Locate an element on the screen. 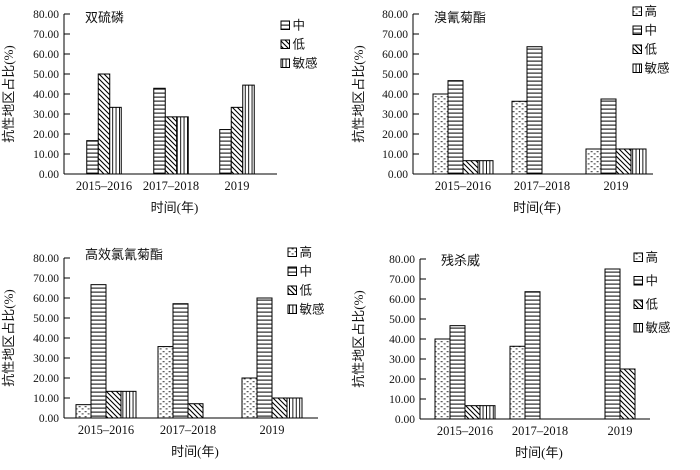 The width and height of the screenshot is (700, 470). chart-title: 双硫磷 is located at coordinates (104, 17).